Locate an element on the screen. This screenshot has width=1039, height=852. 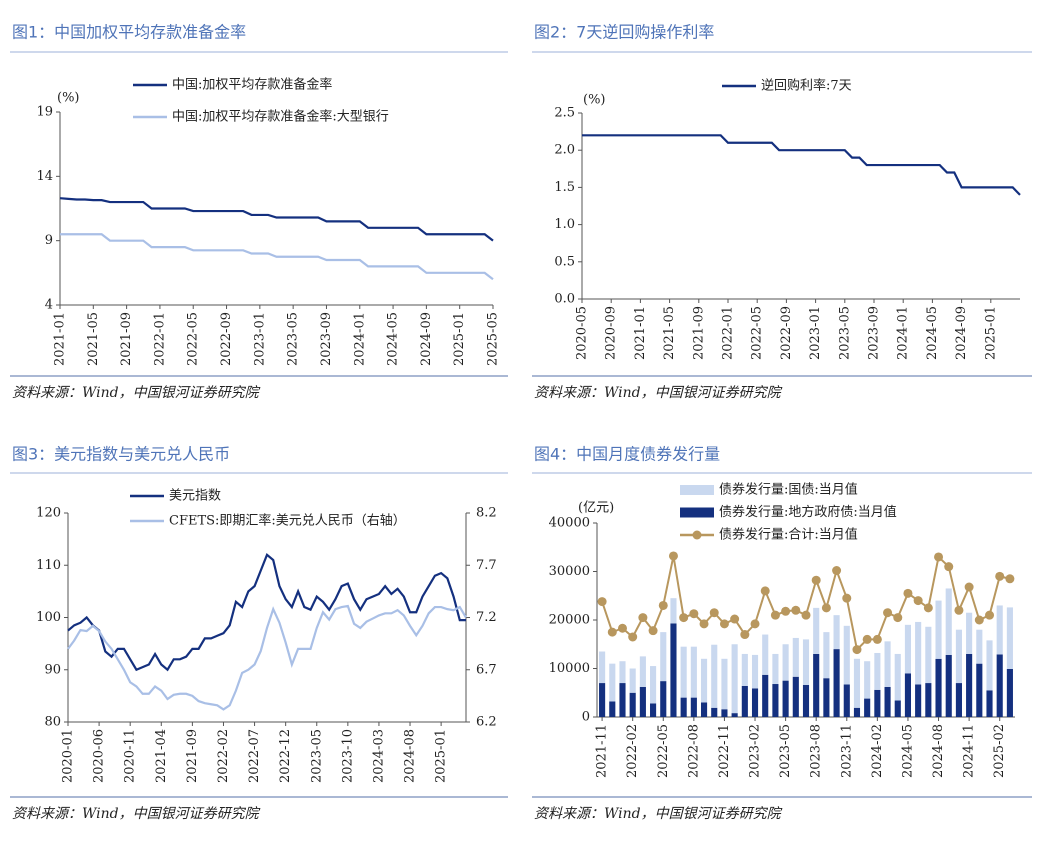
y2-tick-label: 8.2 is located at coordinates (486, 513).